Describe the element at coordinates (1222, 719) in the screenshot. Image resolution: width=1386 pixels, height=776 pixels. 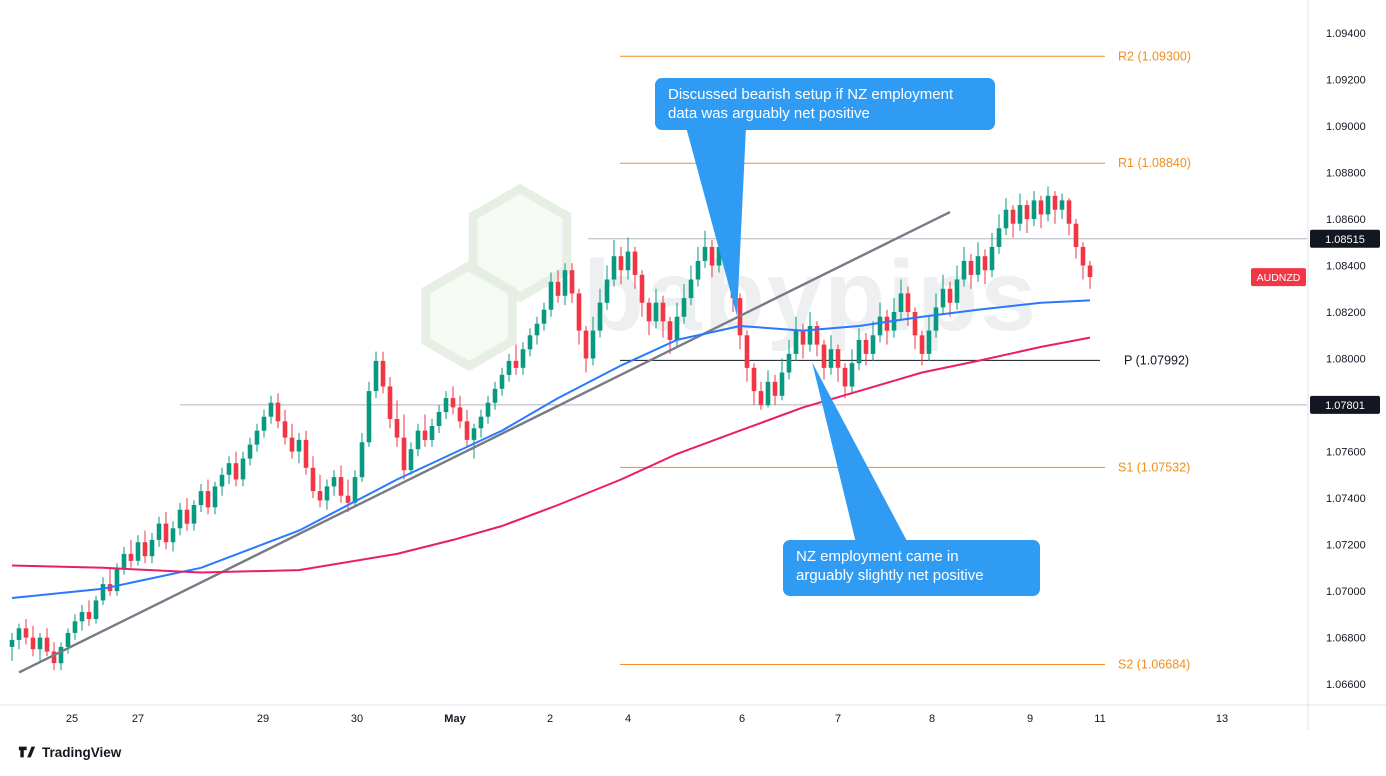
I see `time-axis-label: 13` at that location.